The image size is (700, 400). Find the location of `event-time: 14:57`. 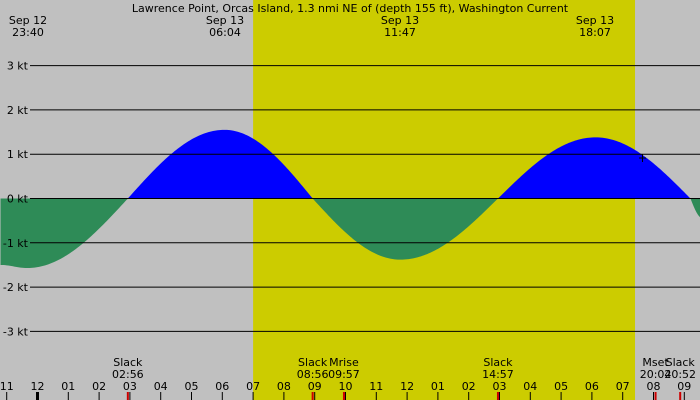

event-time: 14:57 is located at coordinates (498, 374).